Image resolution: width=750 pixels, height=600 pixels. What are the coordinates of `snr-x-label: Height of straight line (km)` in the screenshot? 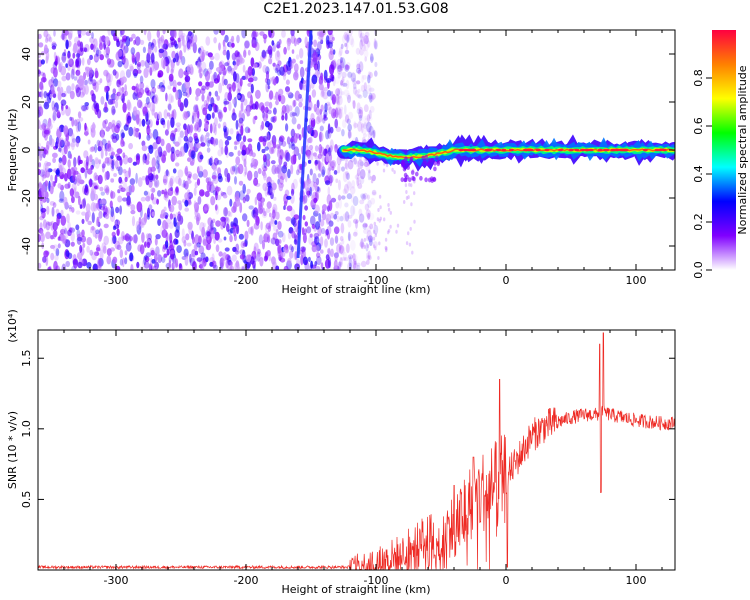 It's located at (355, 589).